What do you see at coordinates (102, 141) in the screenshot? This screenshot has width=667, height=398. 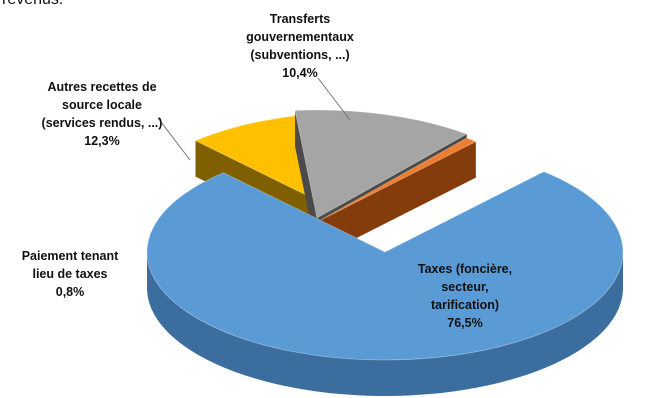 I see `value-autres: 12,3%` at bounding box center [102, 141].